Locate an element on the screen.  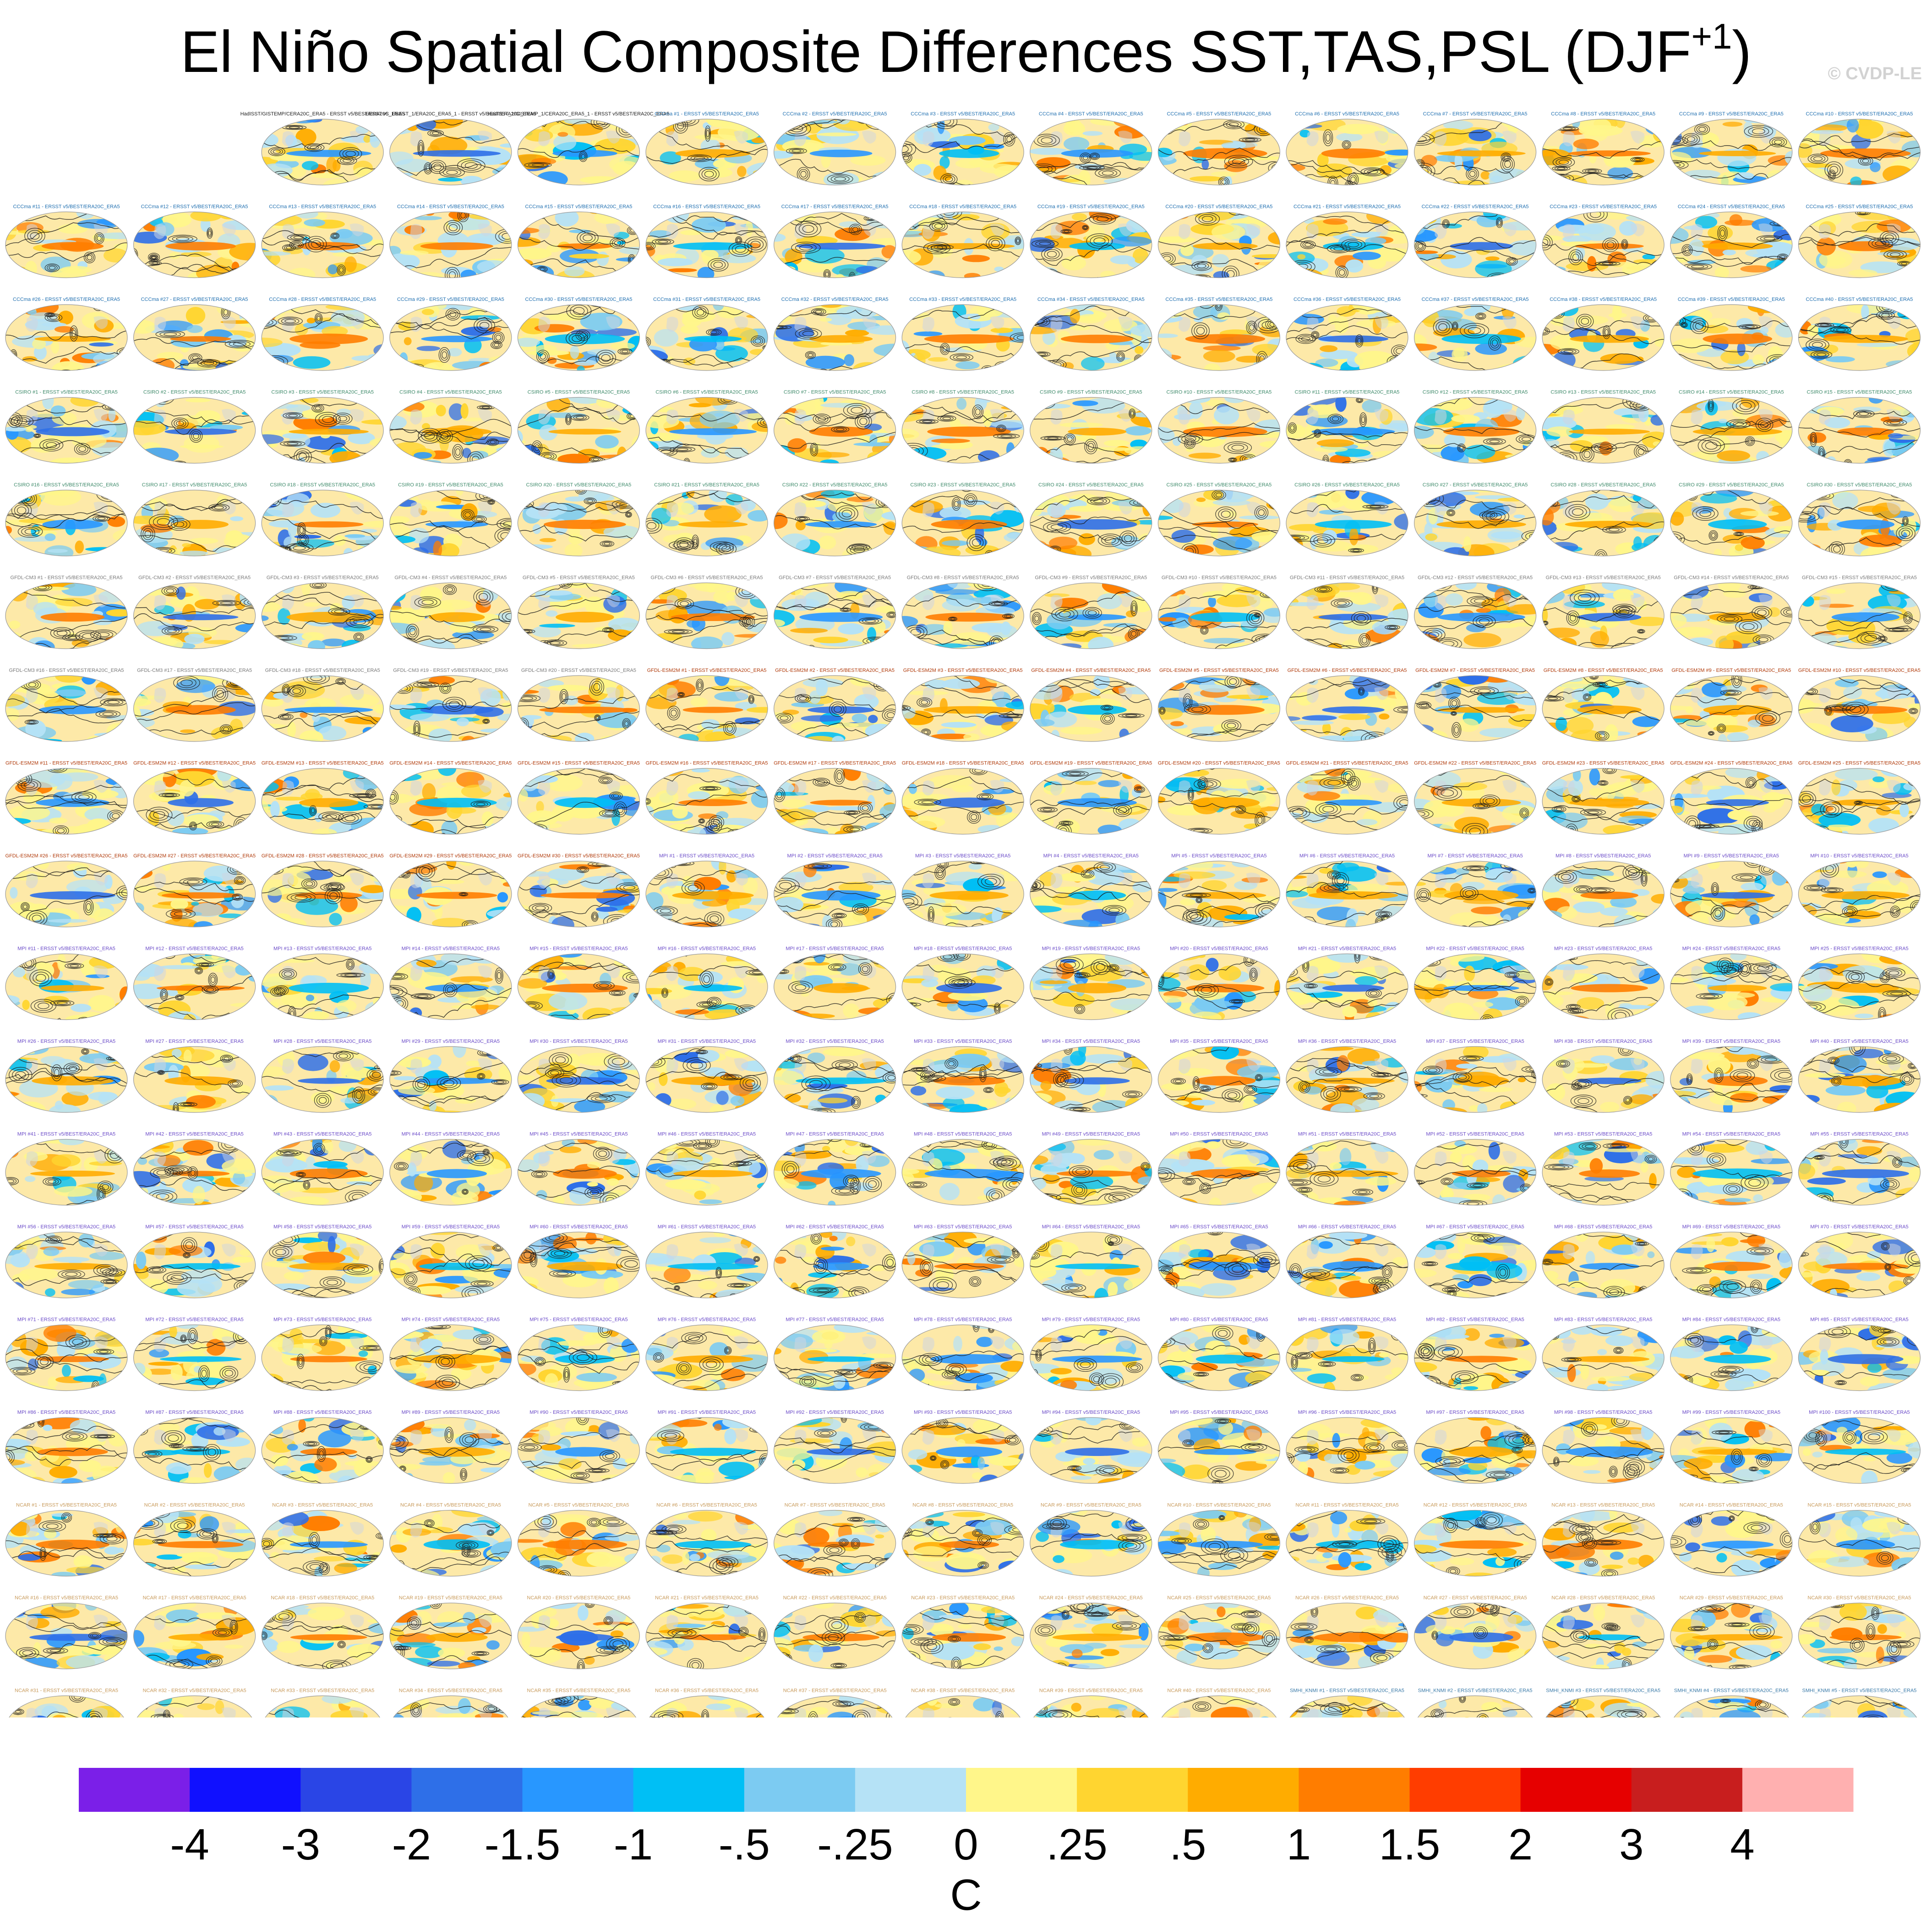
map-panel: MPI #1 - ERSST v5/BEST/ERA20C_ERA5 is located at coordinates (707, 890).